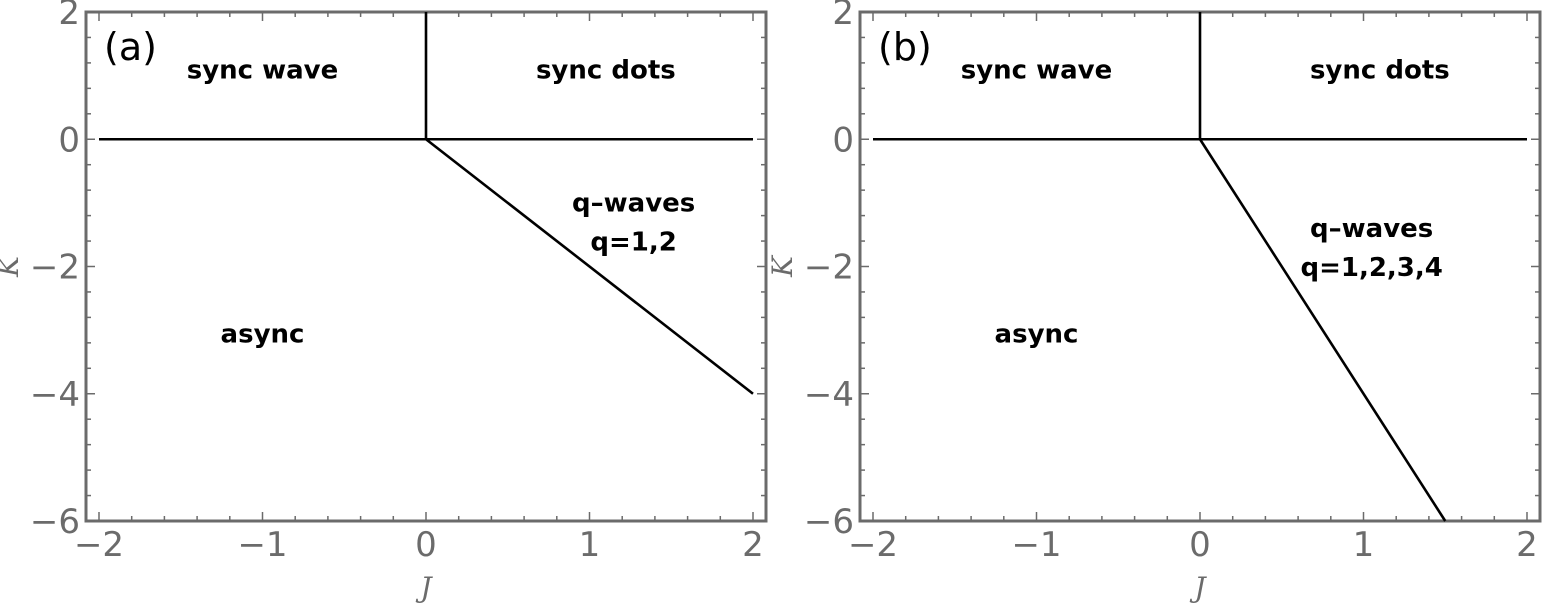  I want to click on panel-b-x-tick-label: −2, so click(873, 545).